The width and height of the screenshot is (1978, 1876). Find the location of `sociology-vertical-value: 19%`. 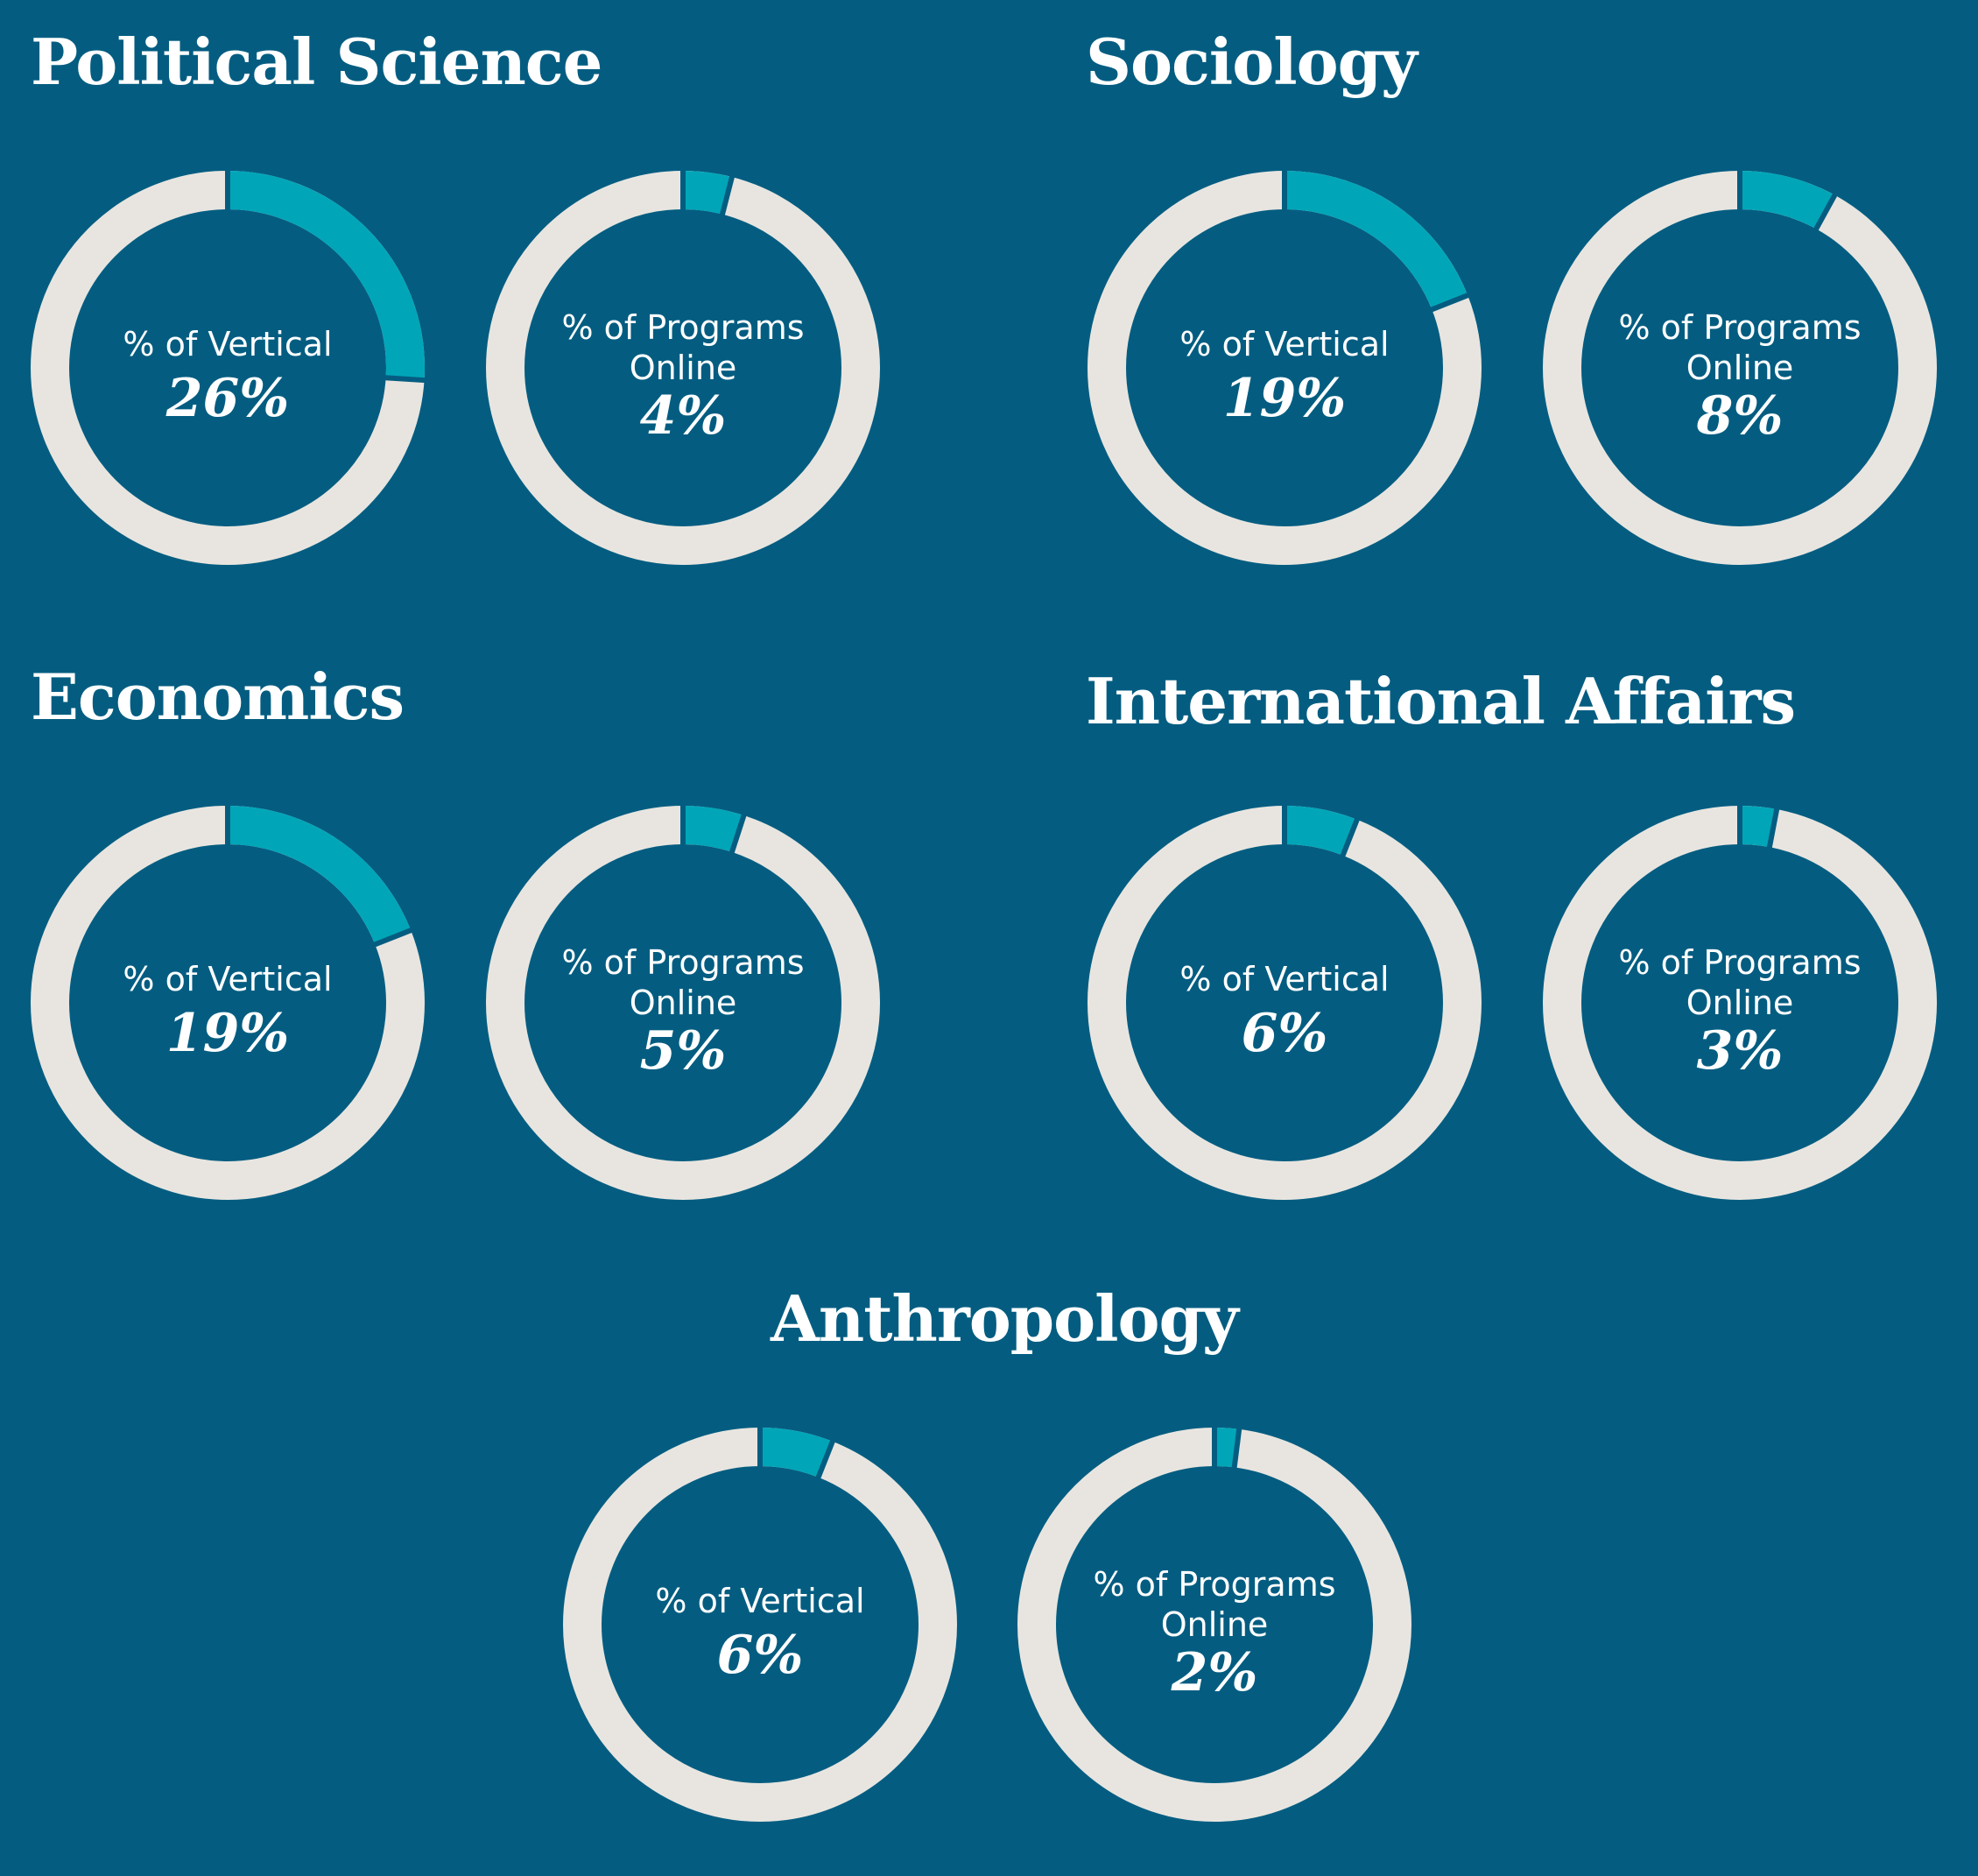

sociology-vertical-value: 19% is located at coordinates (1285, 399).